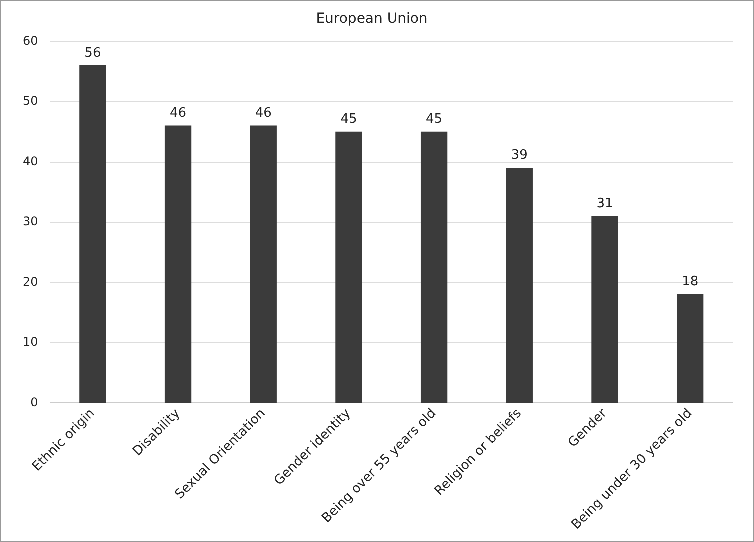  I want to click on data-label: 18, so click(690, 282).